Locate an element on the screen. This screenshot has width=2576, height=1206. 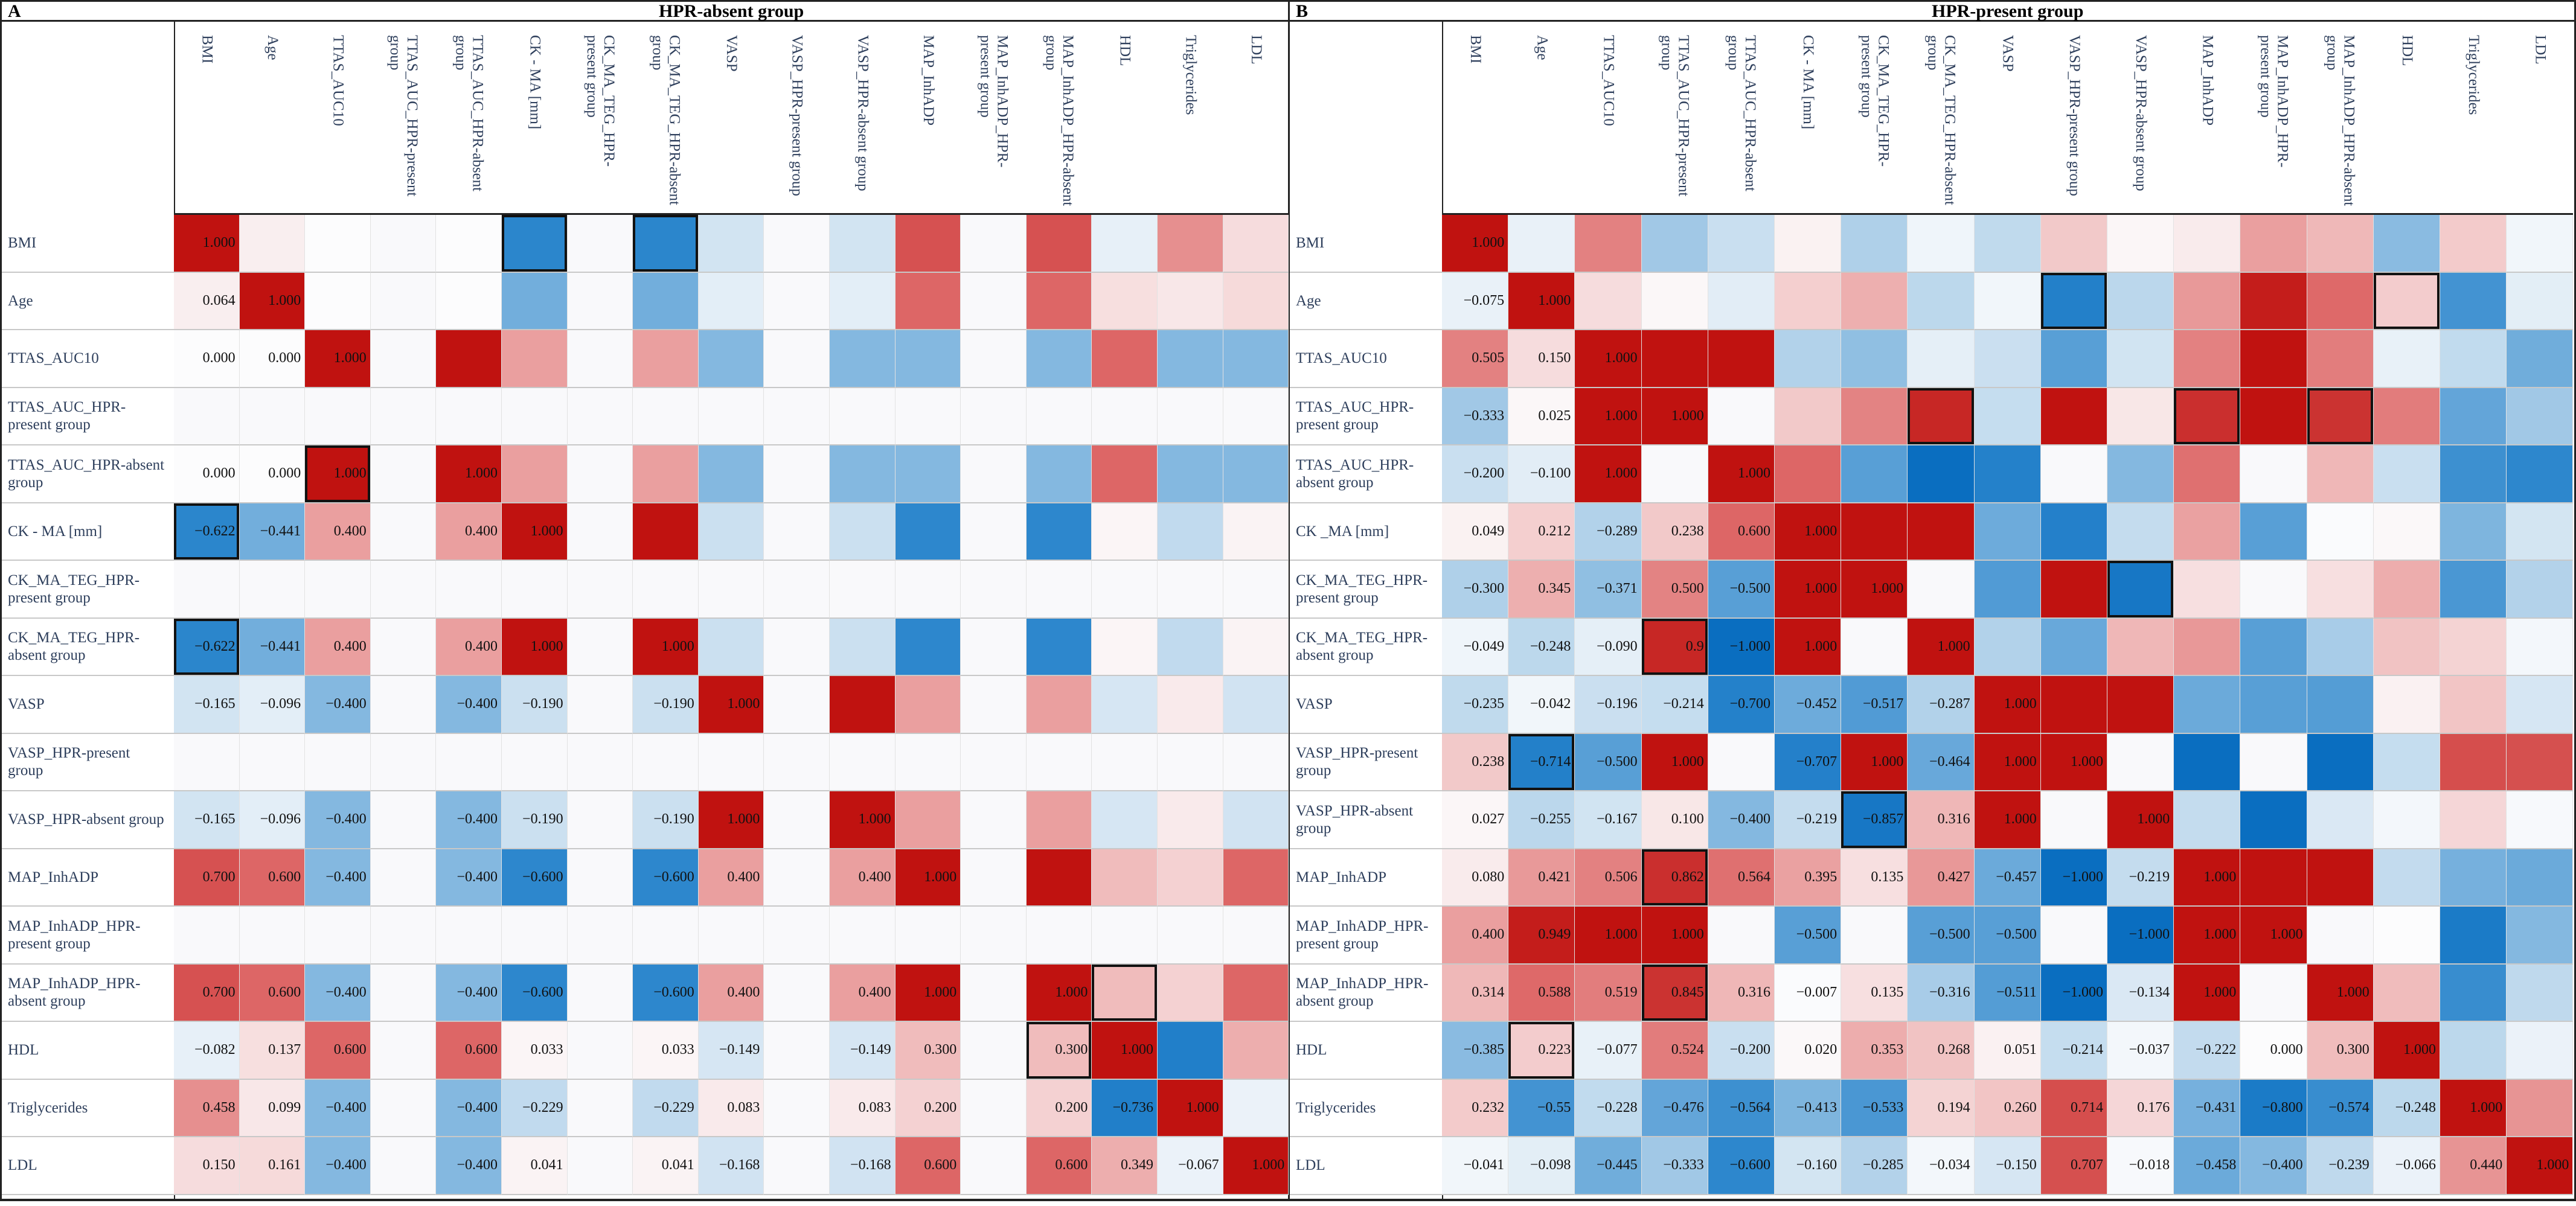
cell-value: 0.427 is located at coordinates (1953, 877).